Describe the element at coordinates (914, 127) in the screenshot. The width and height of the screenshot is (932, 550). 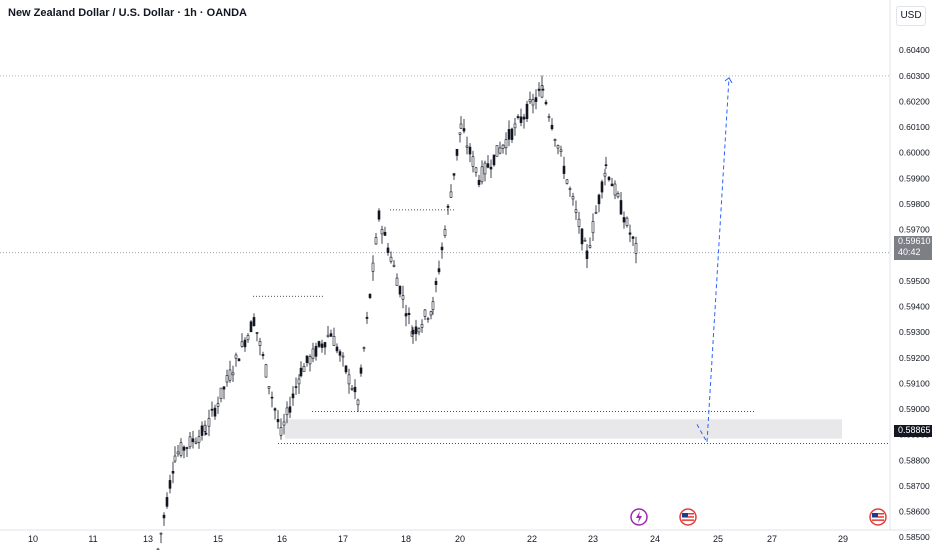
I see `price-tick-label: 0.60100` at that location.